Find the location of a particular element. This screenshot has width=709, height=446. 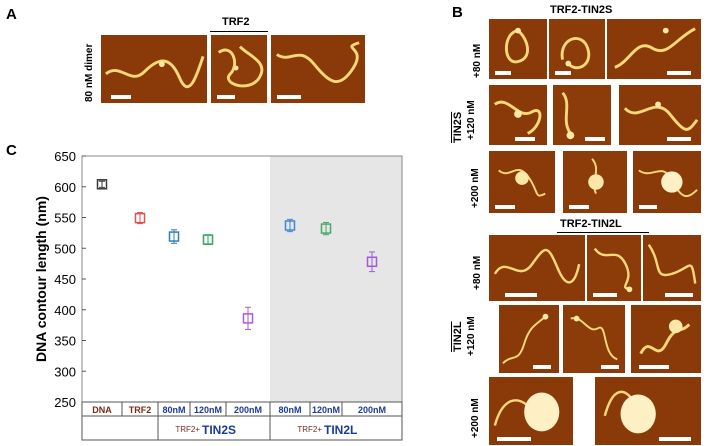

y-tick-label: 350 is located at coordinates (65, 341).